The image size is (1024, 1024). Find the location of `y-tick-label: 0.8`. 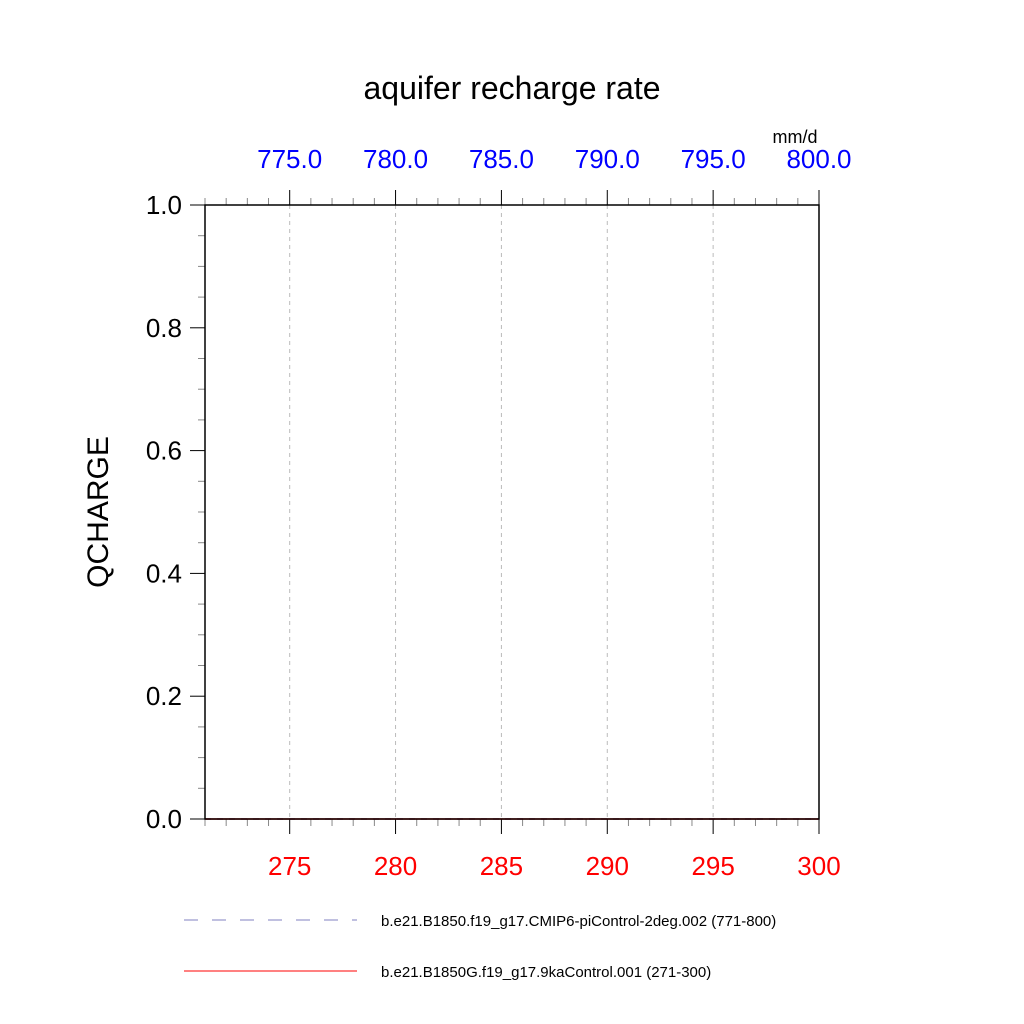

y-tick-label: 0.8 is located at coordinates (164, 328).